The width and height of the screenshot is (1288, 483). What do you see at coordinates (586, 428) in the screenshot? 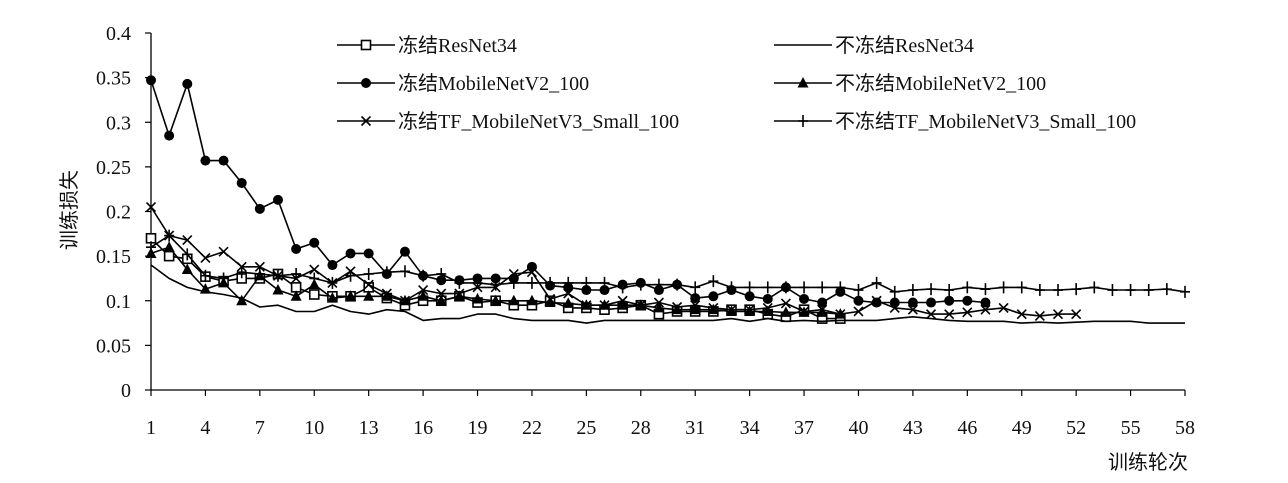
I see `x-tick-label: 25` at bounding box center [586, 428].